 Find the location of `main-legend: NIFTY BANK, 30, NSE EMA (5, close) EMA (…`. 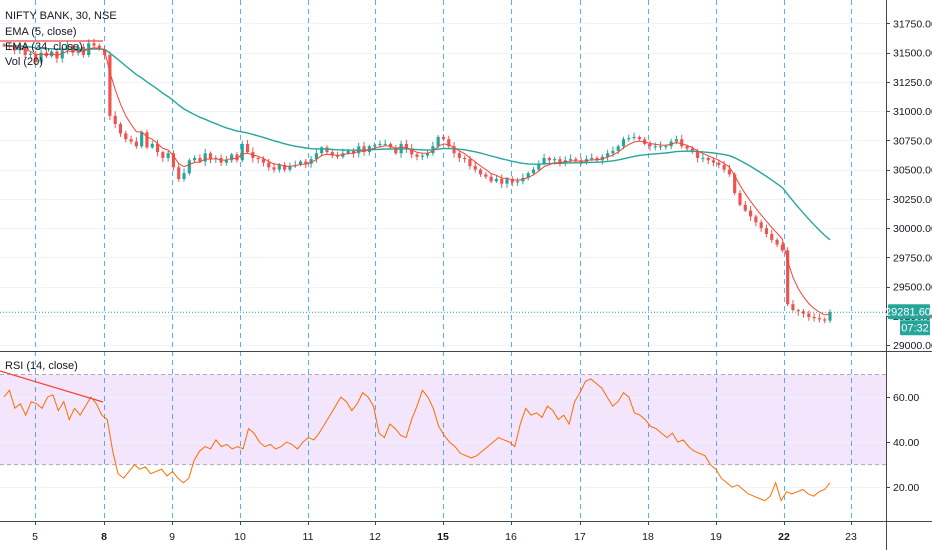

main-legend: NIFTY BANK, 30, NSE EMA (5, close) EMA (… is located at coordinates (61, 39).